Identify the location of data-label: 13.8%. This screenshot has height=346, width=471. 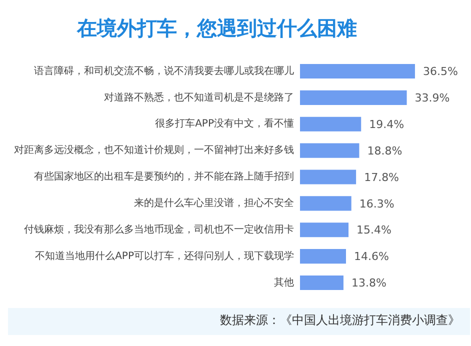
(368, 283).